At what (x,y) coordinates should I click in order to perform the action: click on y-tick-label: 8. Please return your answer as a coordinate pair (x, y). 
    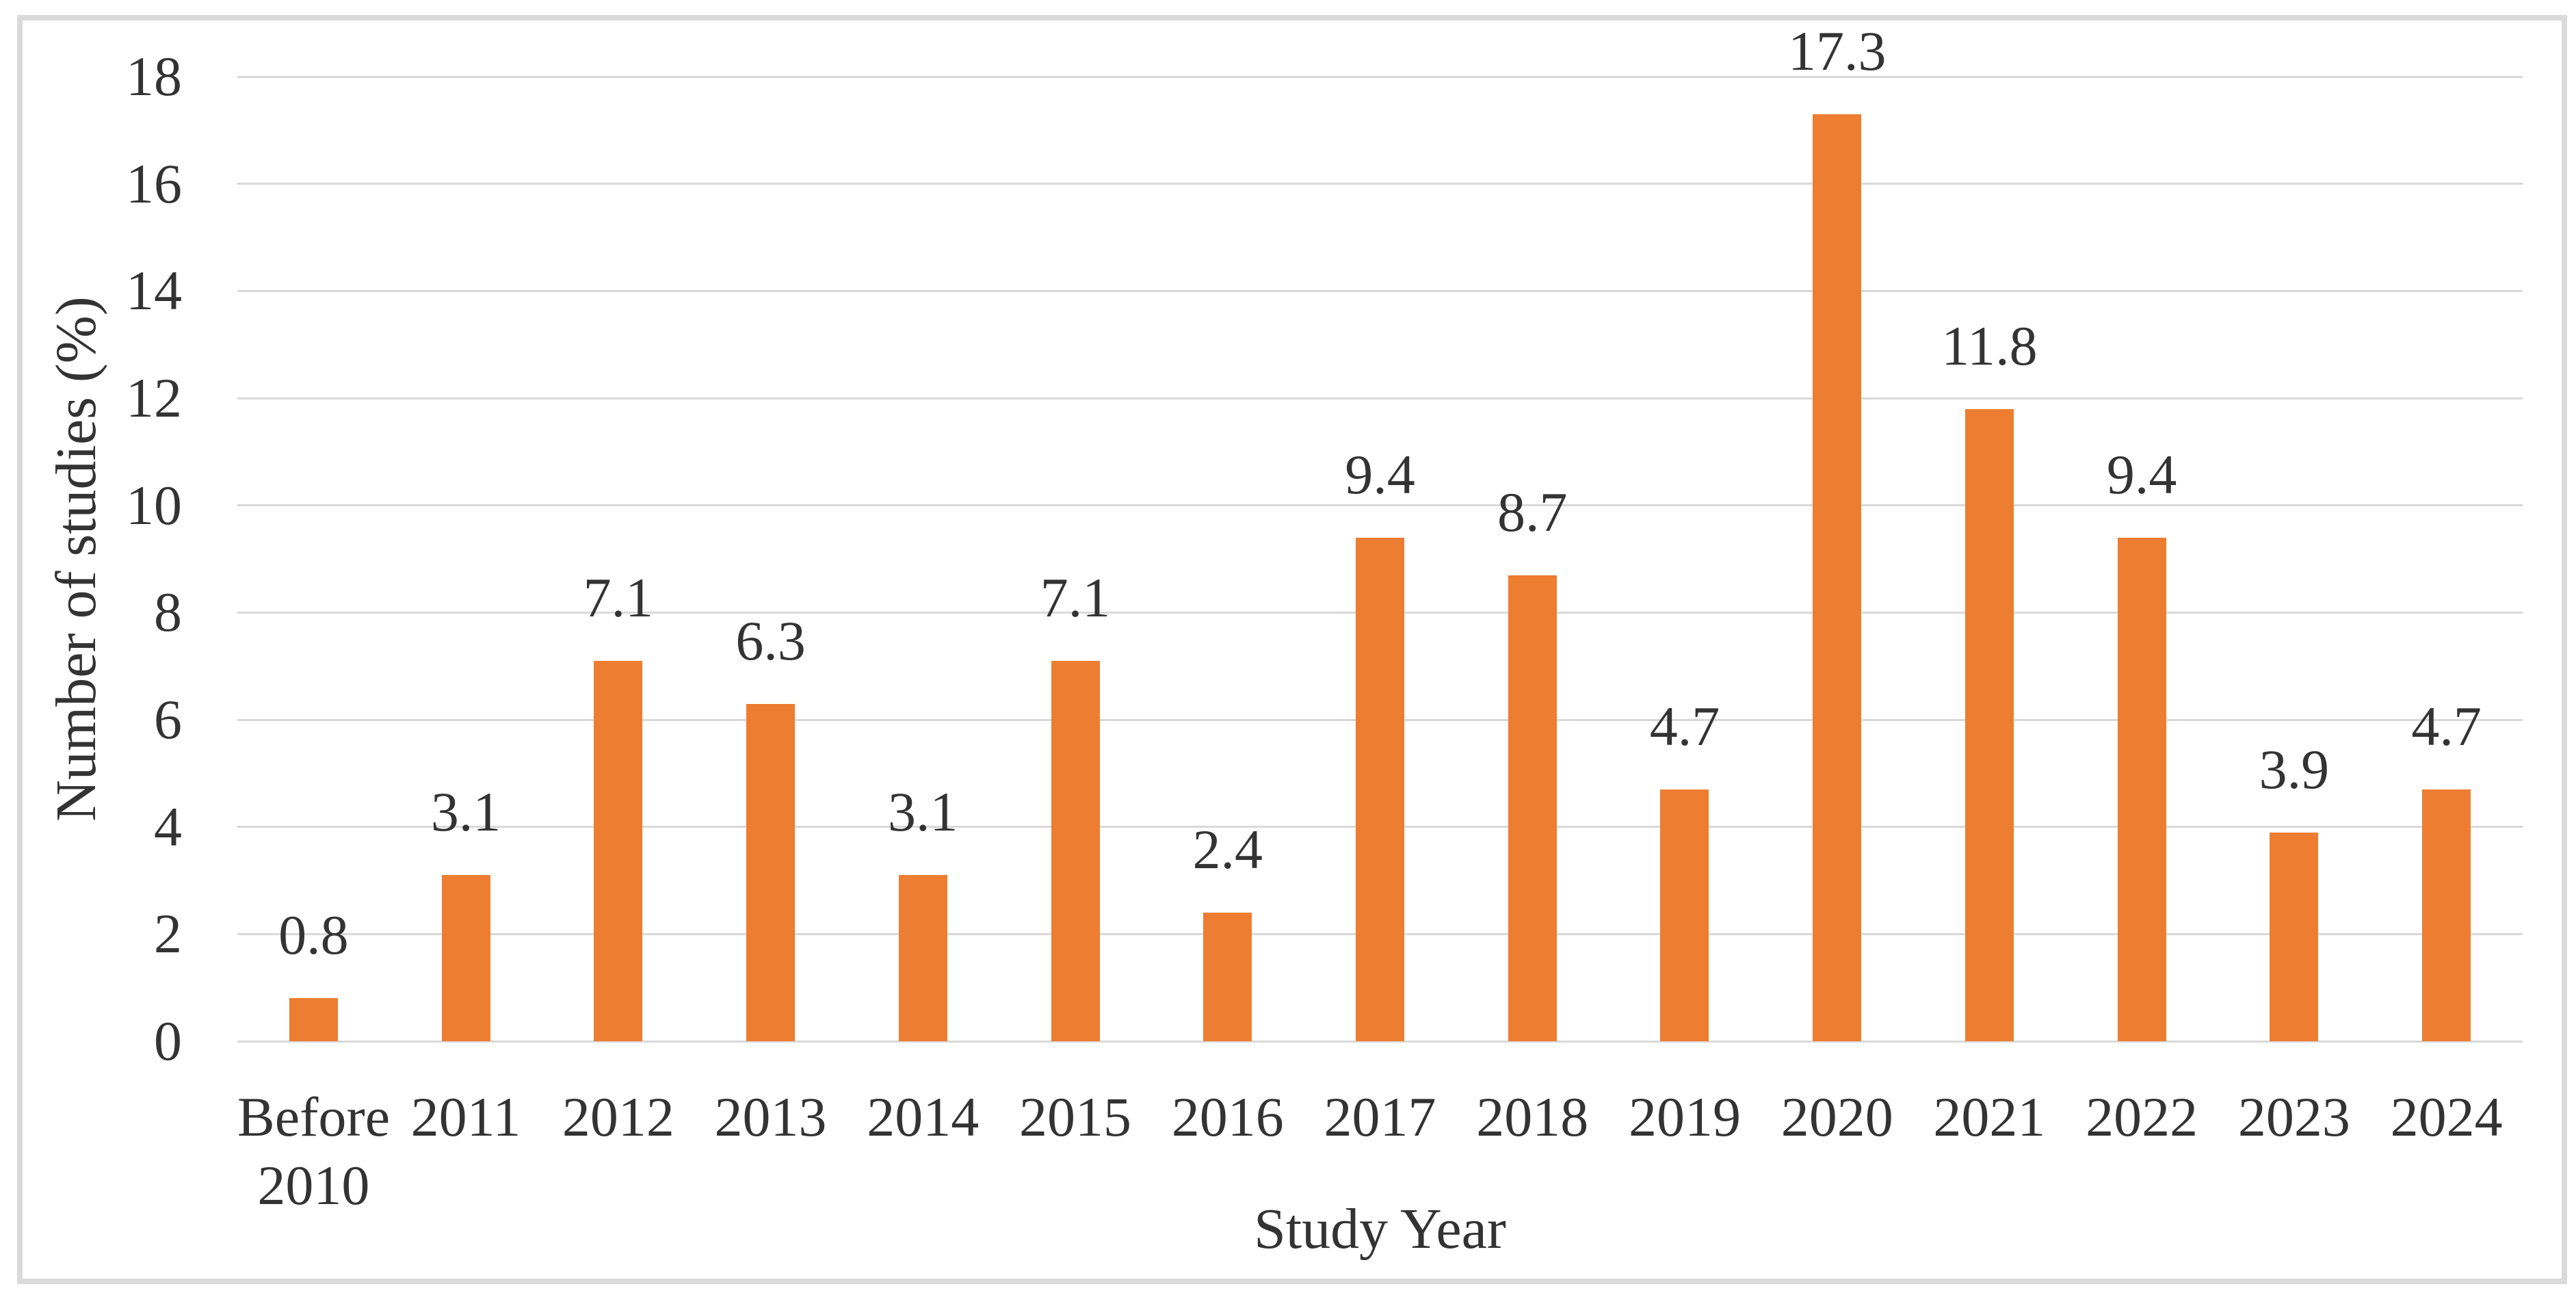
    Looking at the image, I should click on (168, 612).